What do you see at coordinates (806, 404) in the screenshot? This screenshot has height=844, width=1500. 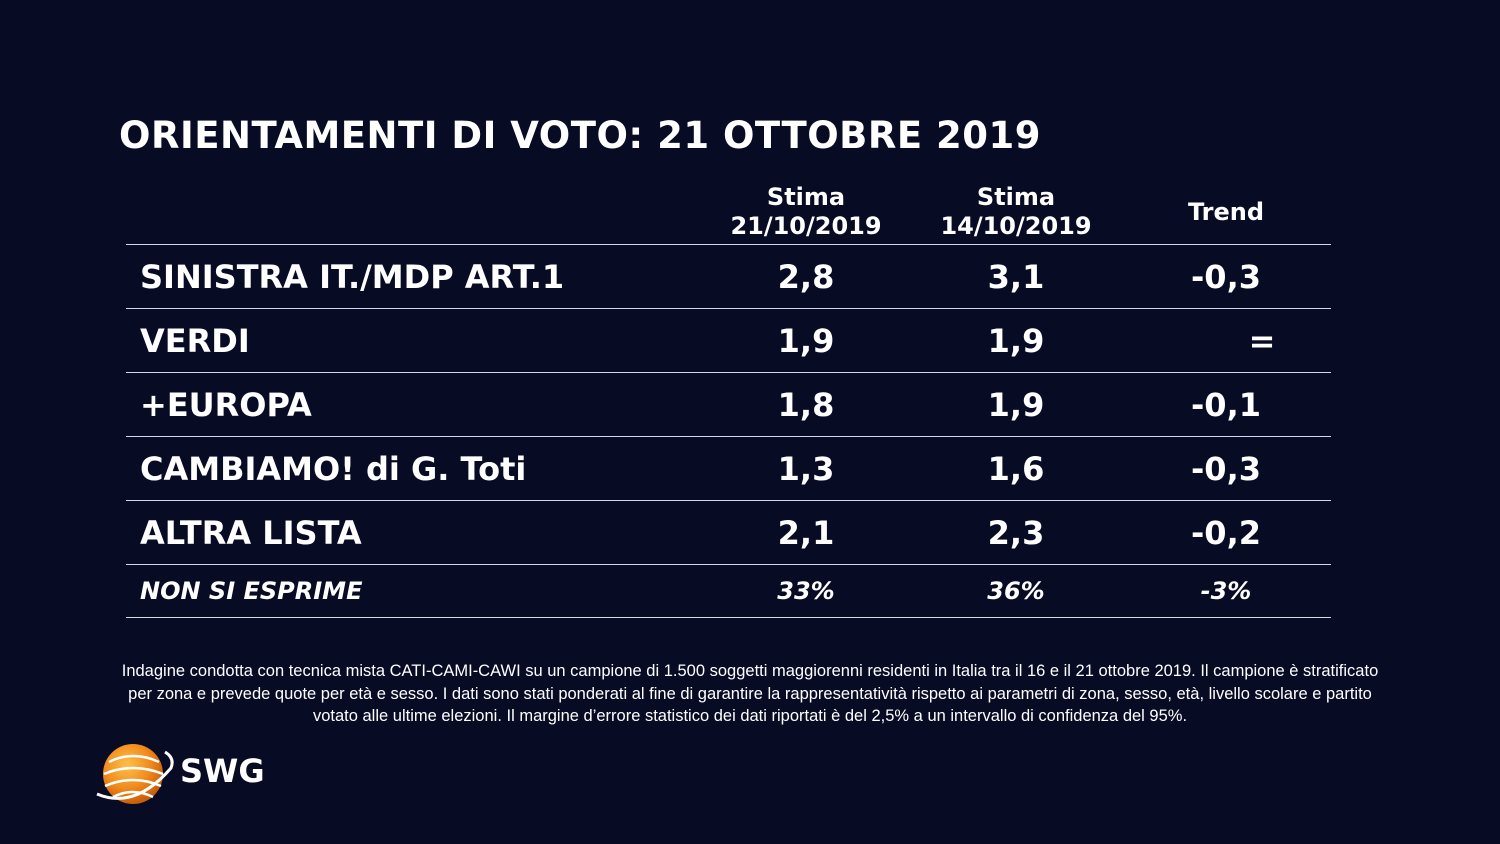 I see `estimate-current: 1,8` at bounding box center [806, 404].